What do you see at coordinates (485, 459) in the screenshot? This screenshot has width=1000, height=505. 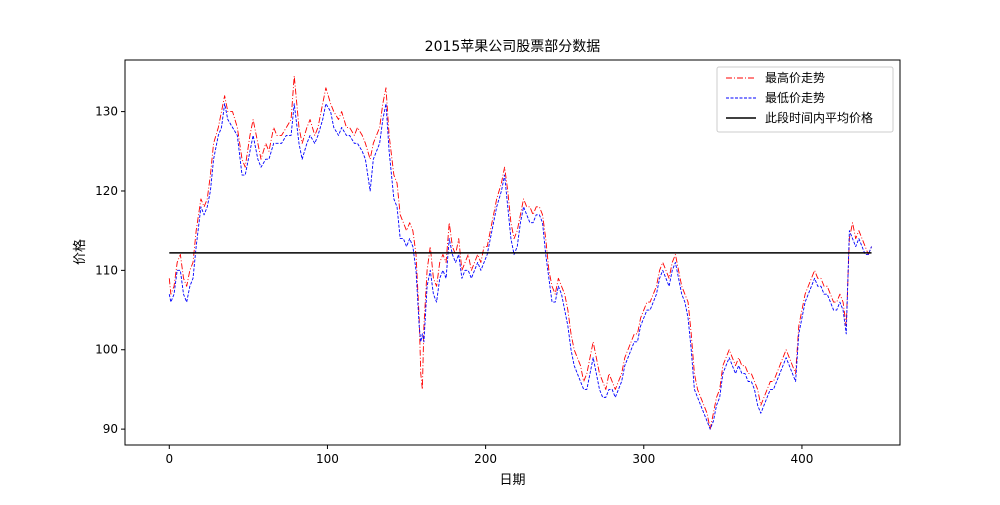 I see `x-tick-label: 200` at bounding box center [485, 459].